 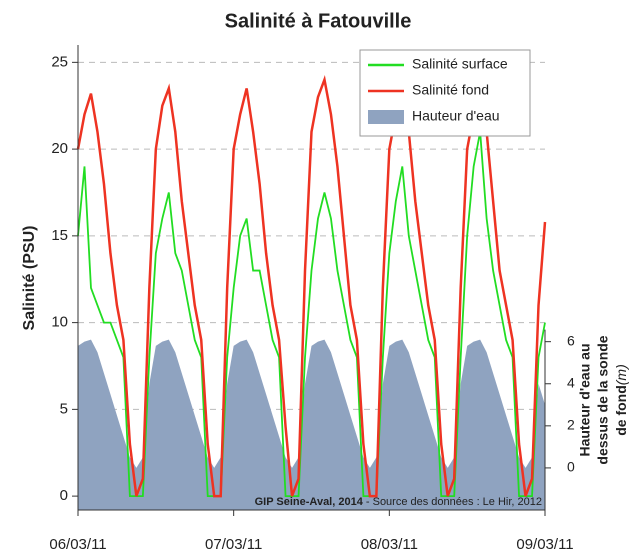 What do you see at coordinates (571, 382) in the screenshot?
I see `y2-tick-label: 4` at bounding box center [571, 382].